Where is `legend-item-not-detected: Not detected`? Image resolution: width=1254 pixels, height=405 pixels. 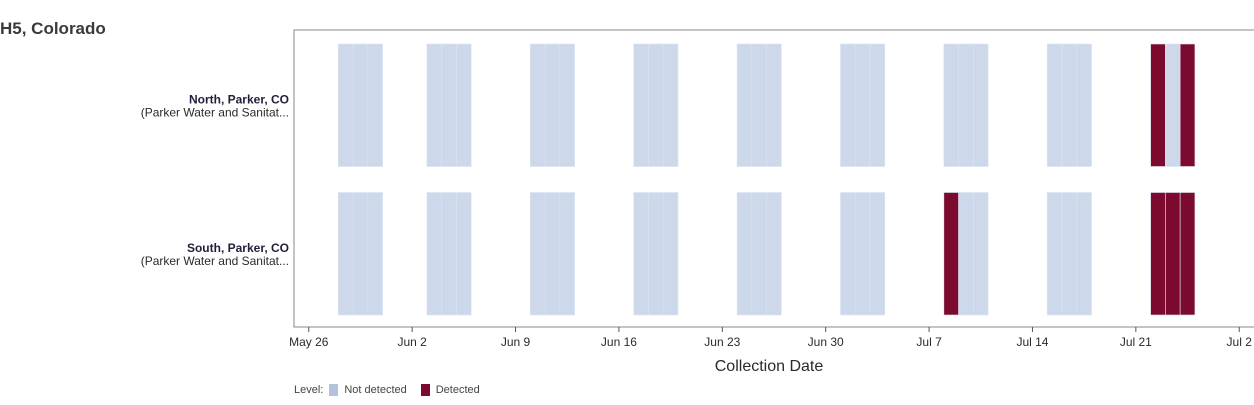
legend-item-not-detected: Not detected is located at coordinates (368, 390).